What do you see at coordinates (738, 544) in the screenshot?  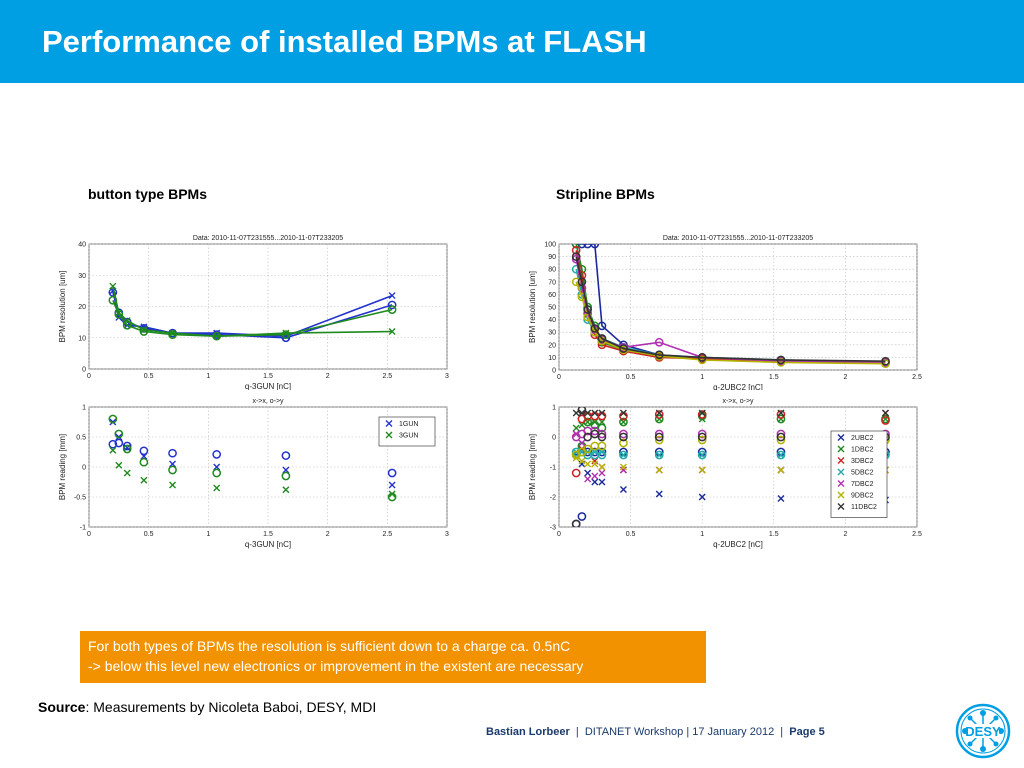 I see `x-axis-label: q-2UBC2 [nC]` at bounding box center [738, 544].